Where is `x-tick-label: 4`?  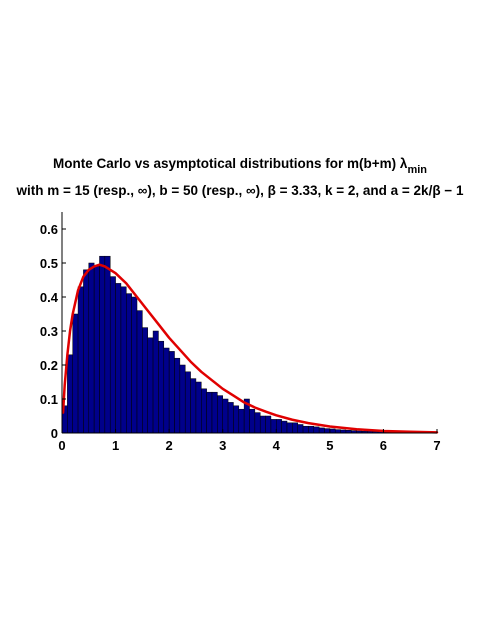
x-tick-label: 4 is located at coordinates (277, 445).